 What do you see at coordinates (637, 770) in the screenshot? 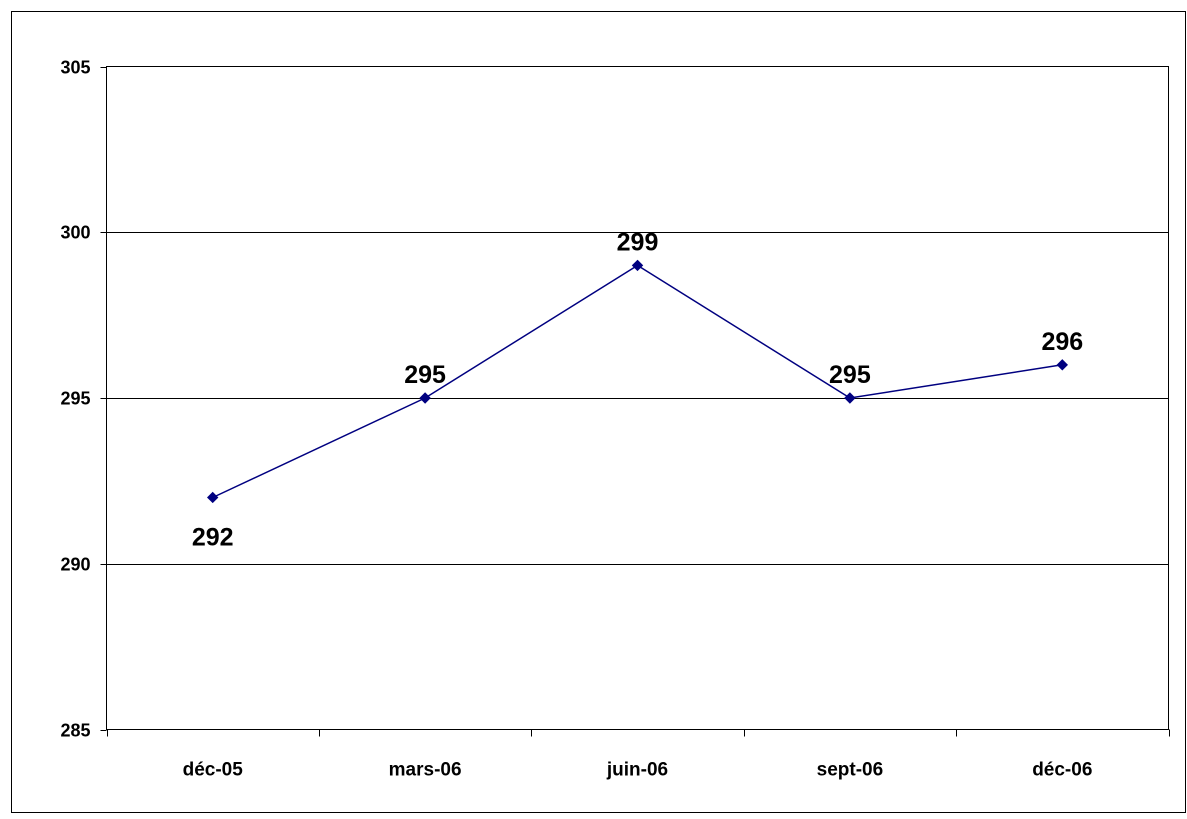
I see `x-tick-label: juin-06` at bounding box center [637, 770].